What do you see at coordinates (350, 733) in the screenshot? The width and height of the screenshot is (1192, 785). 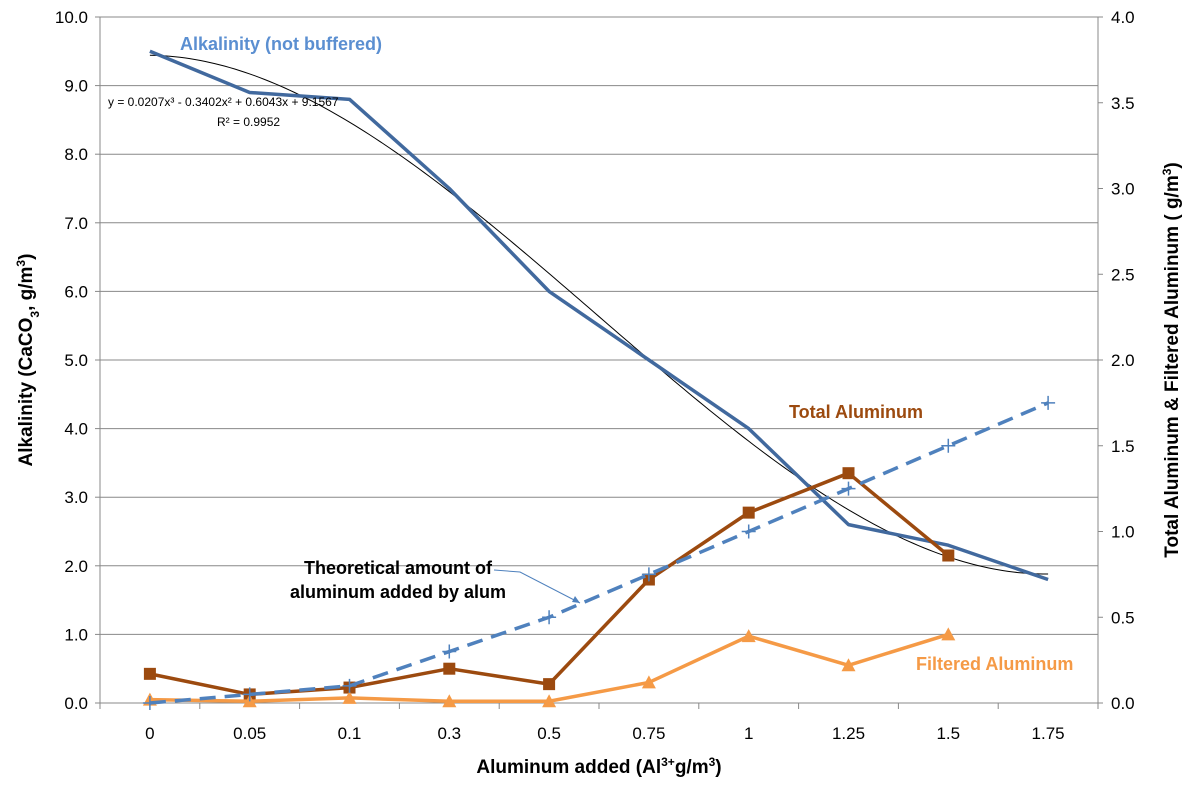 I see `x-tick-label: 0.1` at bounding box center [350, 733].